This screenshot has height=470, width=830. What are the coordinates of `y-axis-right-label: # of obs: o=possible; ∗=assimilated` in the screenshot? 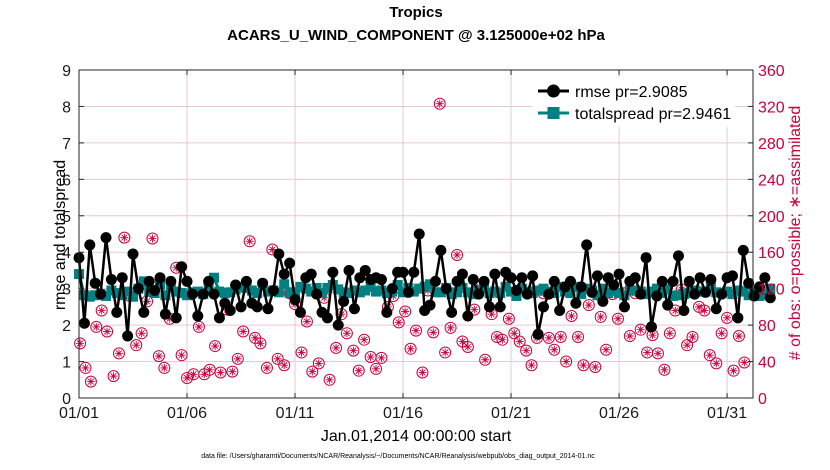 It's located at (795, 233).